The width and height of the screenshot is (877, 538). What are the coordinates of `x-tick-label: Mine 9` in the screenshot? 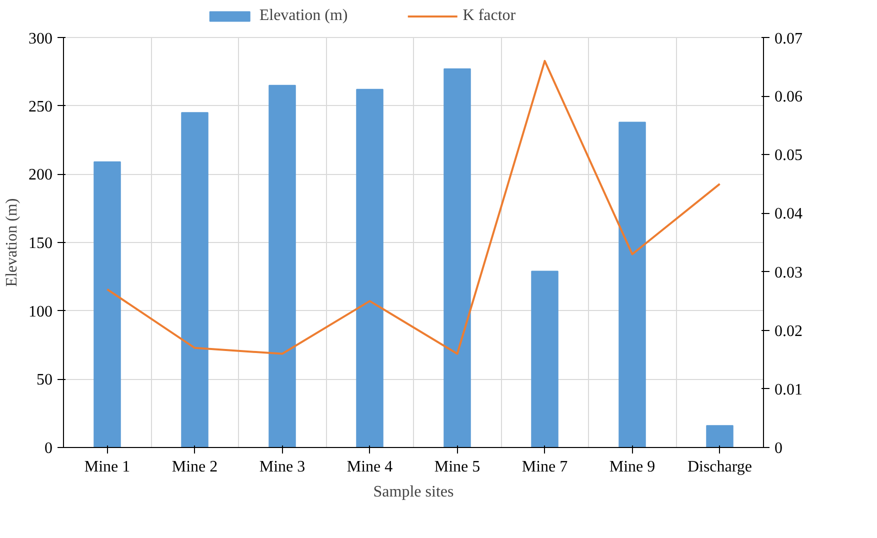 It's located at (632, 467).